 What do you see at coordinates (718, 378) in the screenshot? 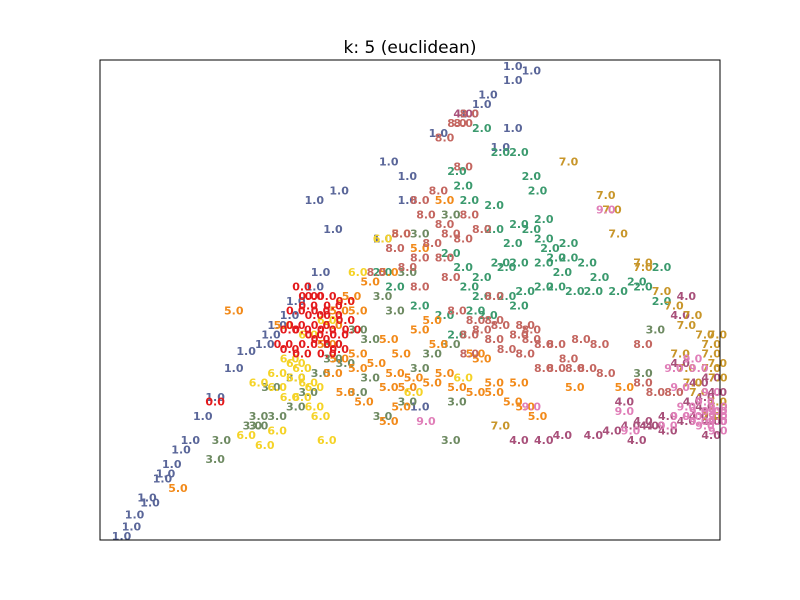
I see `point-label-6-16: 7.0` at bounding box center [718, 378].